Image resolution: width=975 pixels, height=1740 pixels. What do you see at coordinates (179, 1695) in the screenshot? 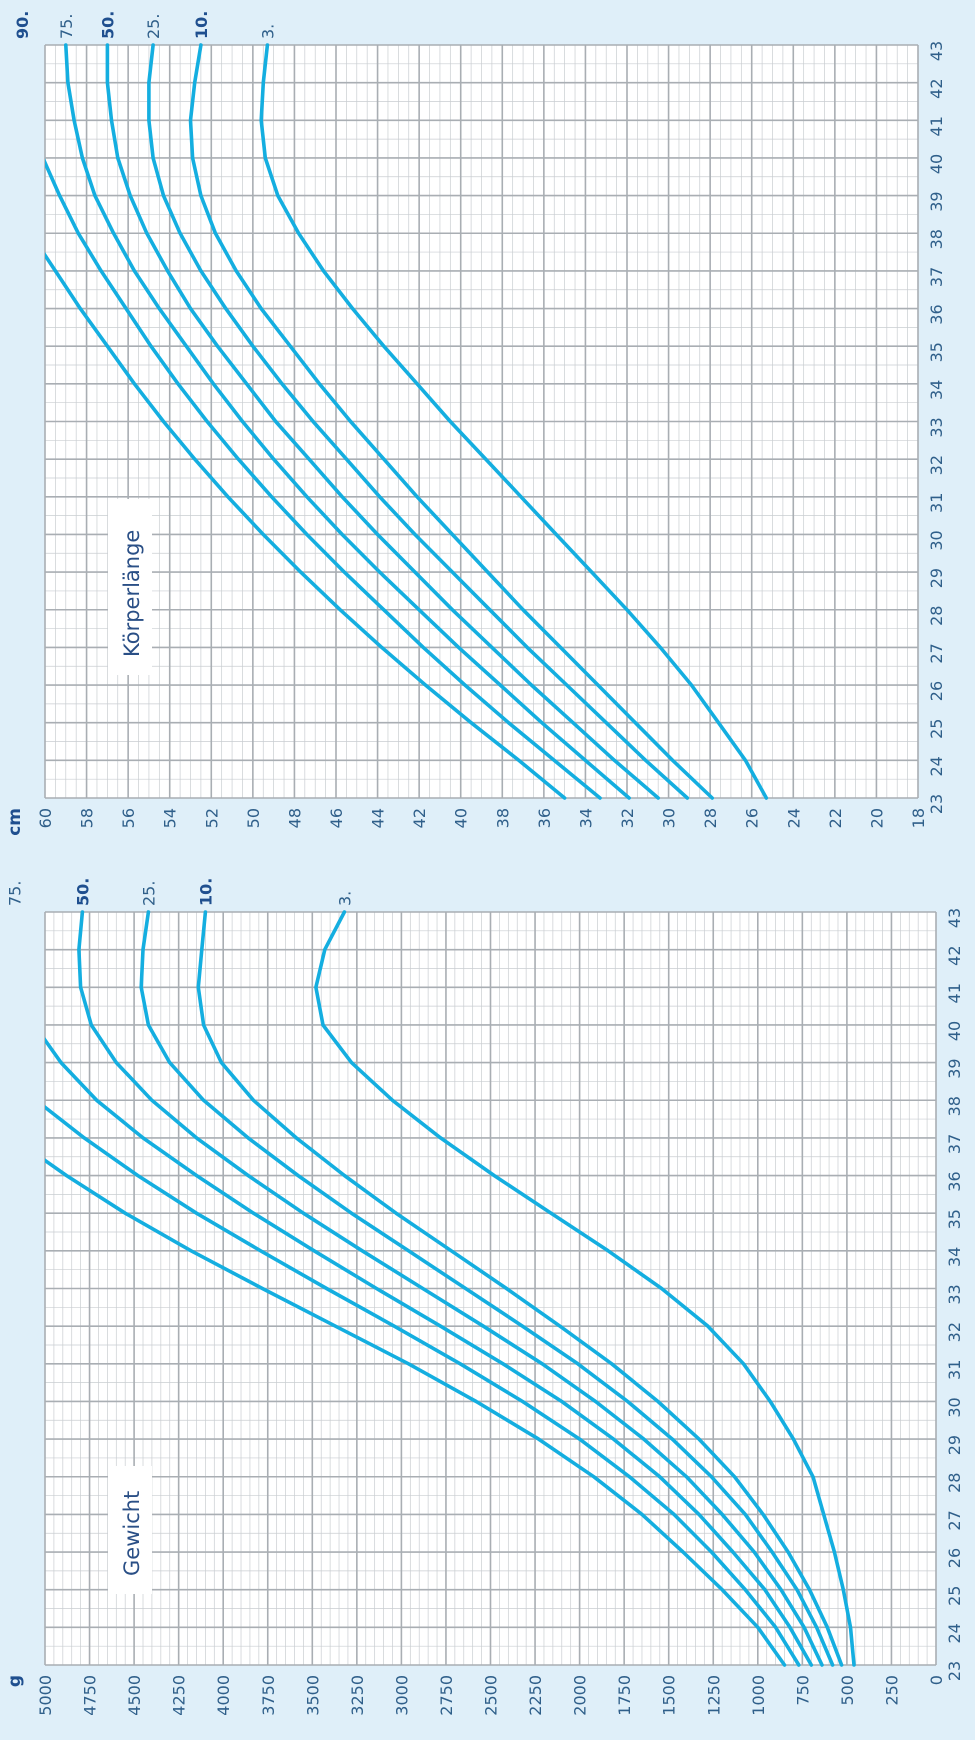
I see `y-tick-label: 4250` at bounding box center [179, 1695].